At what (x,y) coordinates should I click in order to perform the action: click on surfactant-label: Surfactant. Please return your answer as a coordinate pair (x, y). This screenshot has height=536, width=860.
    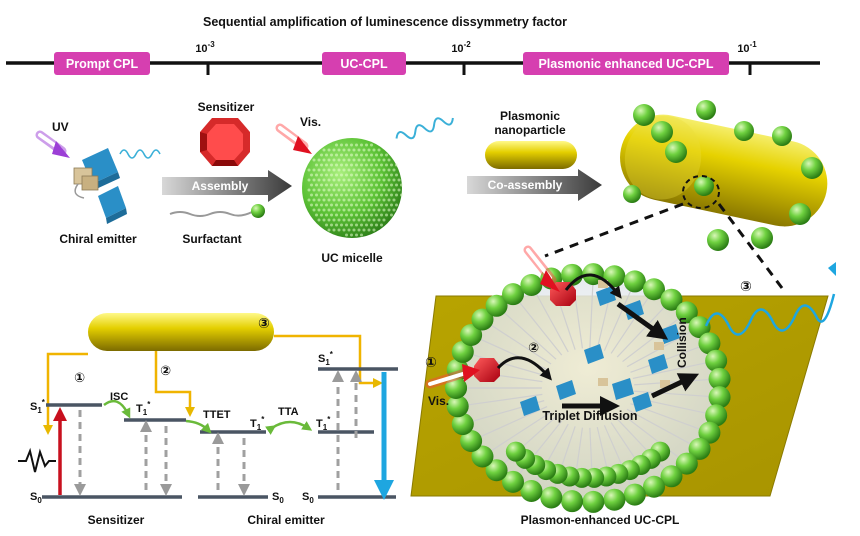
    Looking at the image, I should click on (211, 239).